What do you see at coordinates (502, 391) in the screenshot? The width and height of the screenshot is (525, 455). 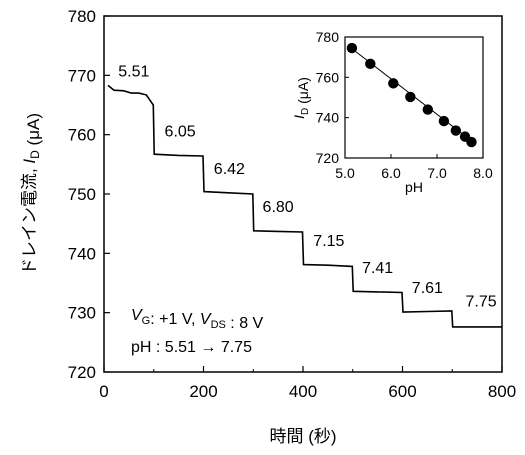 I see `x-tick-label: 800` at bounding box center [502, 391].